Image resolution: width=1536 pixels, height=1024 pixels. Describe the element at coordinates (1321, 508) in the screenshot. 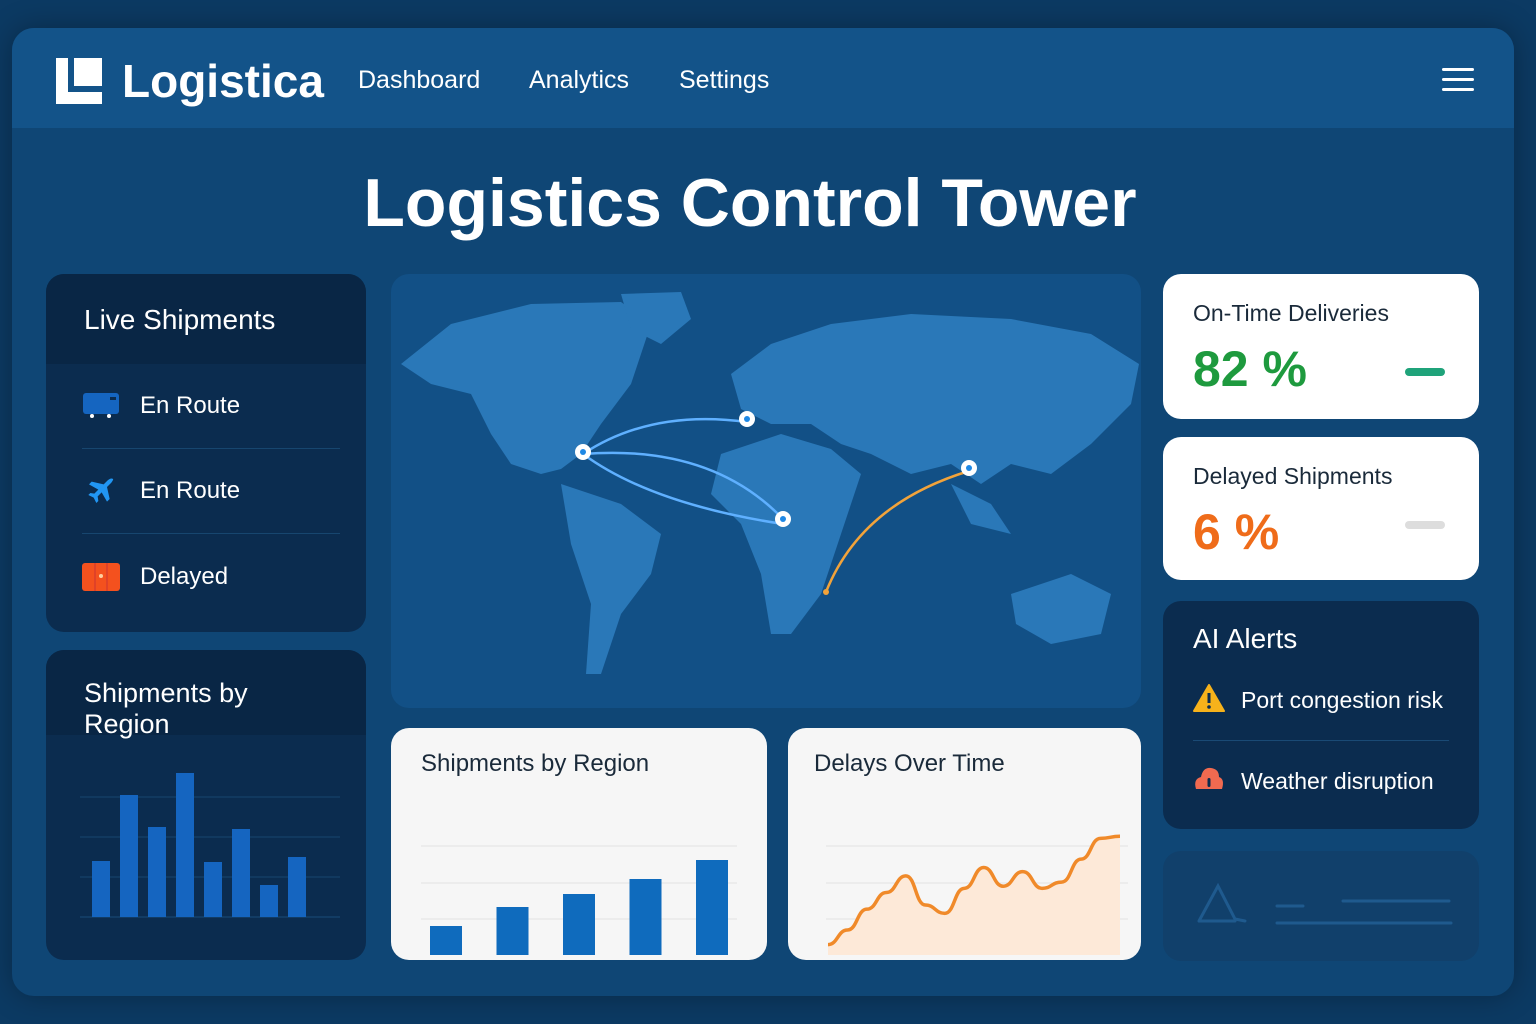

I see `kpi-delayed: Delayed Shipments 6 %` at that location.